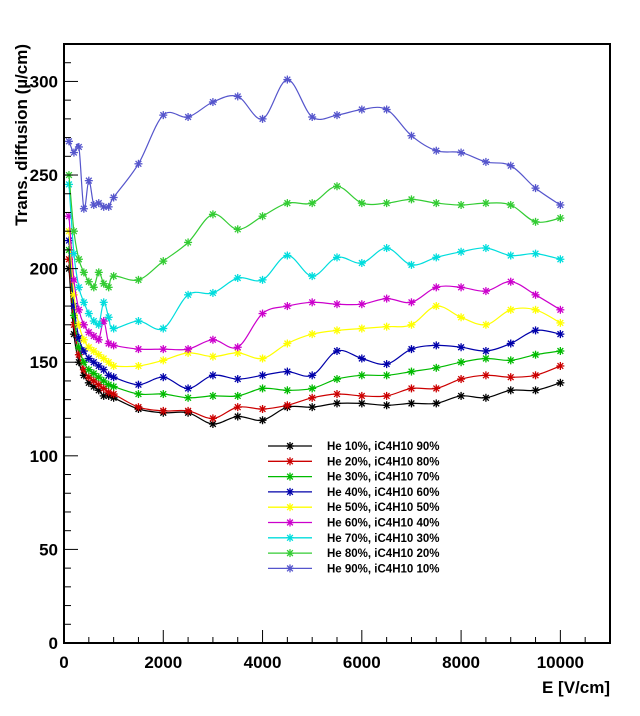 The height and width of the screenshot is (716, 640). Describe the element at coordinates (354, 447) in the screenshot. I see `legend-entry: He 10%, iC4H10 90%` at that location.